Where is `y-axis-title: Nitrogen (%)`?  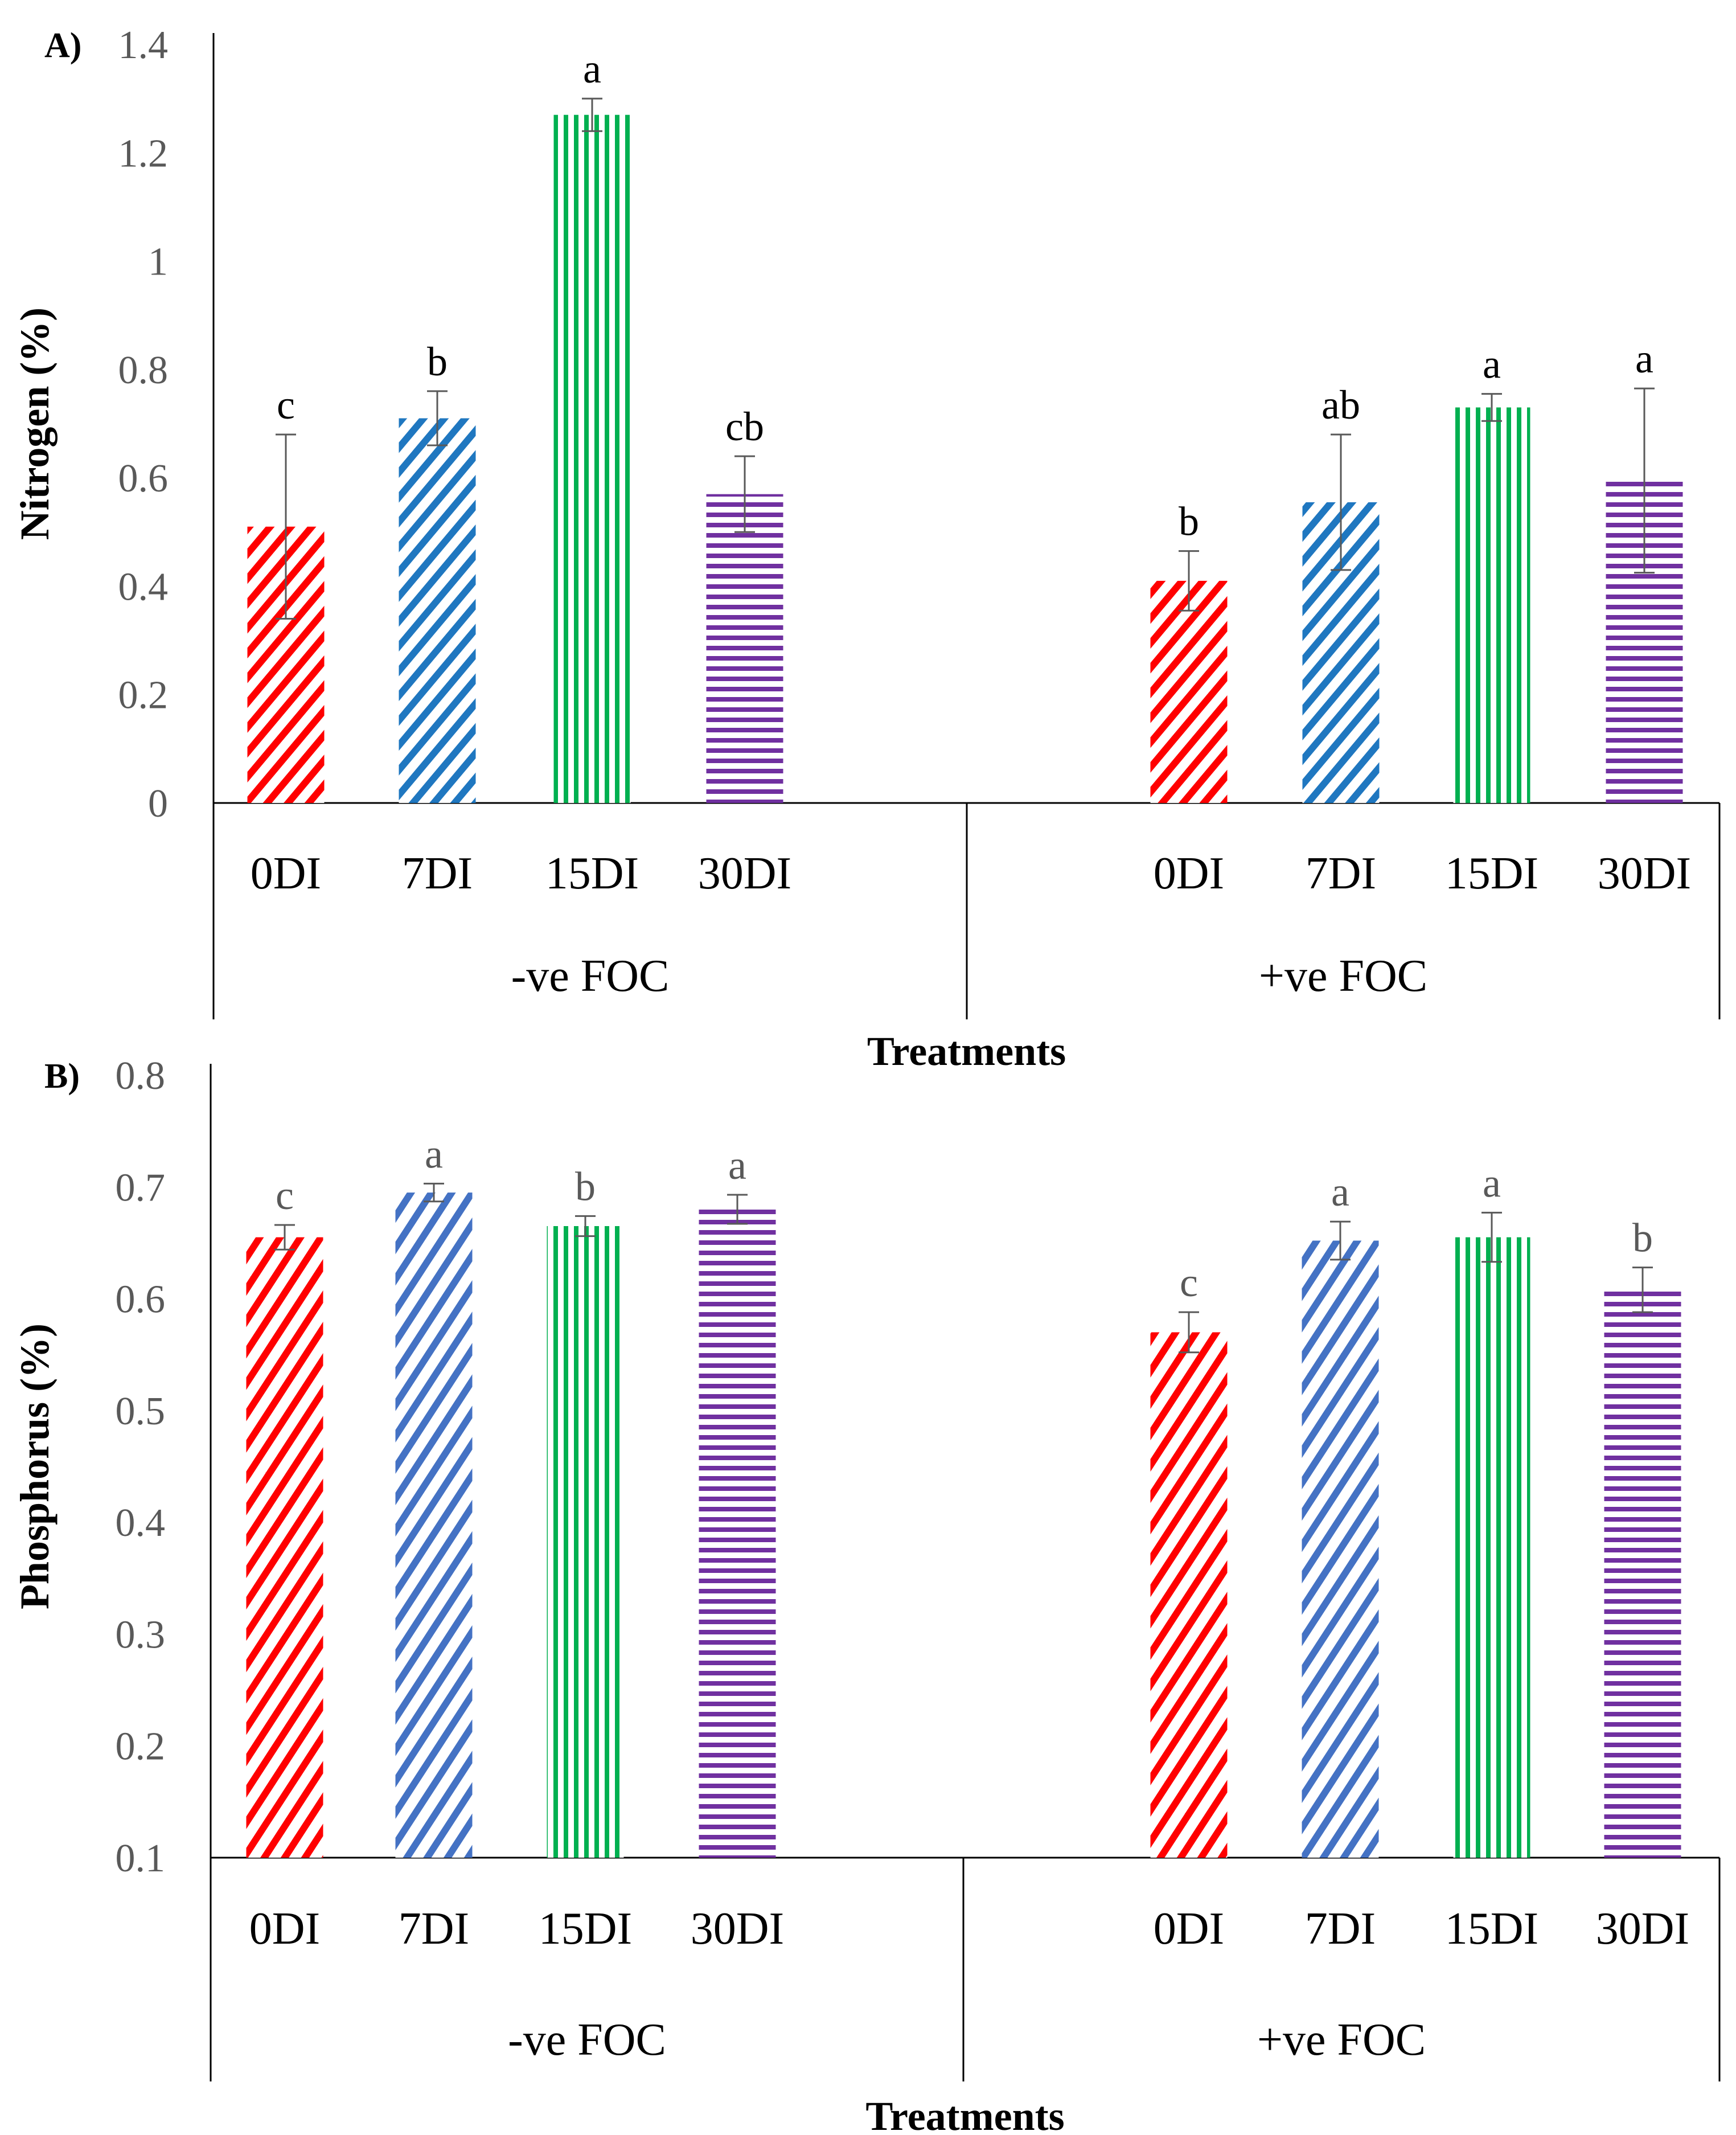
y-axis-title: Nitrogen (%) is located at coordinates (35, 424).